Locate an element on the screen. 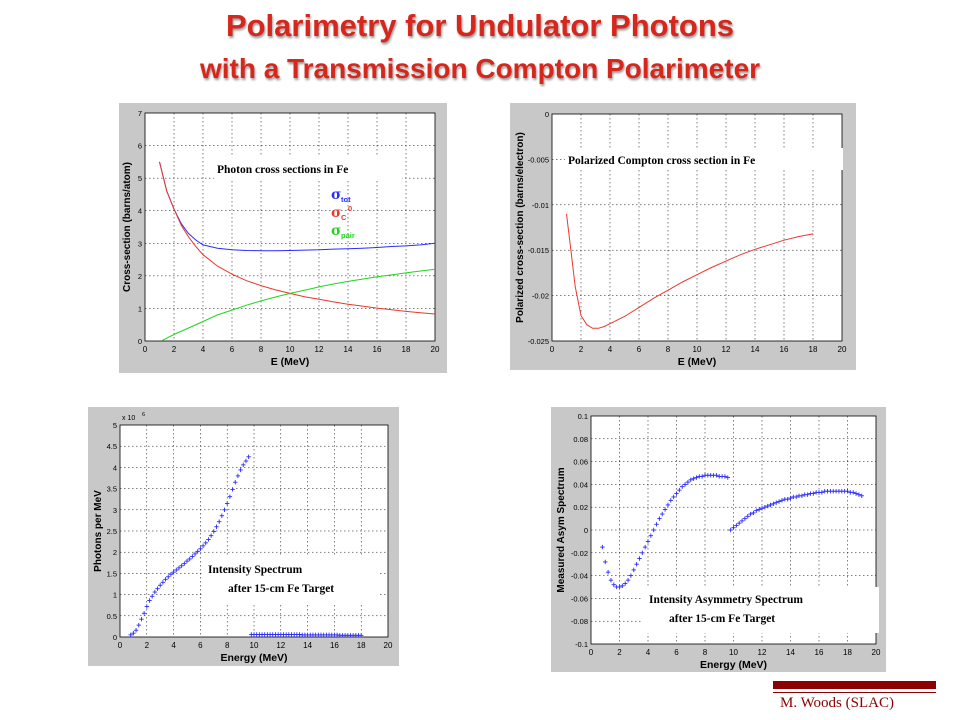 Image resolution: width=960 pixels, height=720 pixels. y-tick-label: 1 is located at coordinates (140, 308).